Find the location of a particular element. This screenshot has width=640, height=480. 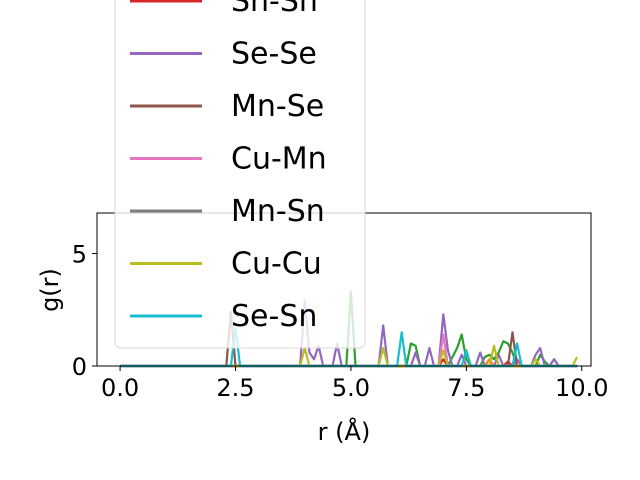

x-tick-label: 0.0 is located at coordinates (120, 388).